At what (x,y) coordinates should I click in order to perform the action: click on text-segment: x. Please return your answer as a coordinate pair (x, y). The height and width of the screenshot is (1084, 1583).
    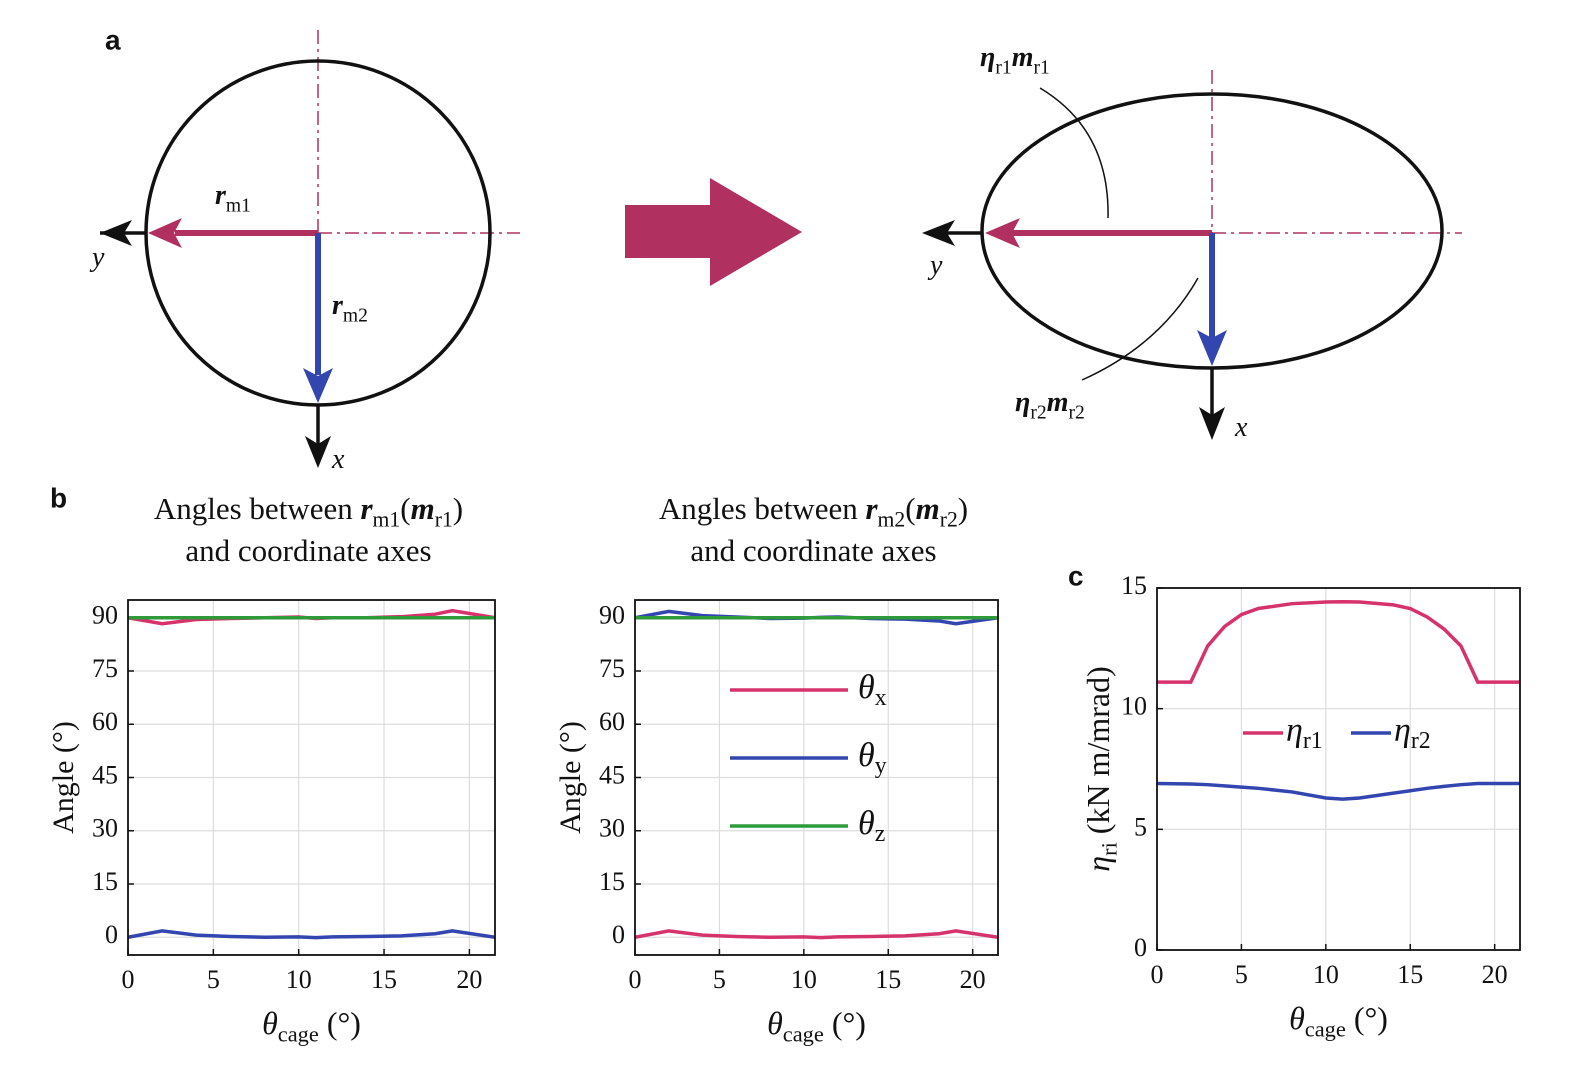
    Looking at the image, I should click on (1241, 427).